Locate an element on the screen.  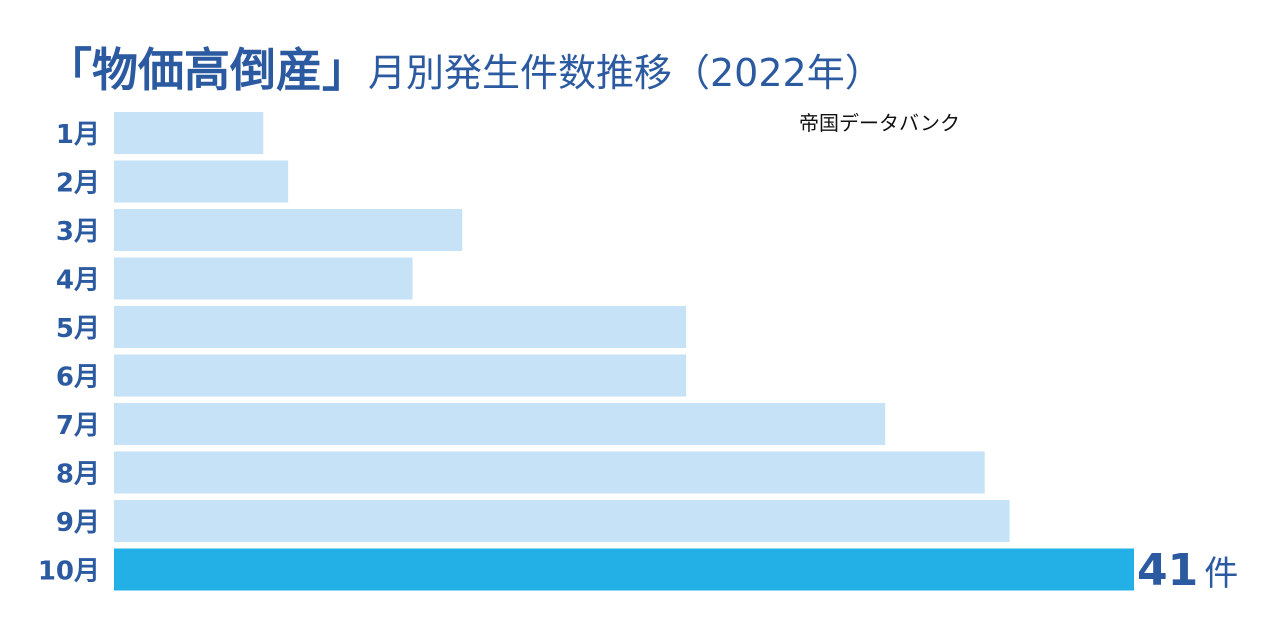
source-label: 帝国データバンク is located at coordinates (879, 123).